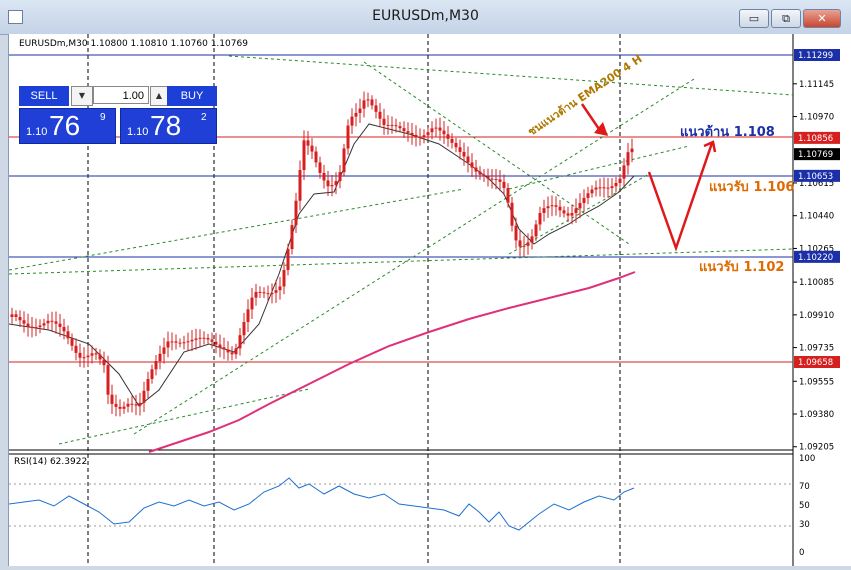  I want to click on sell-price-box: 1.10 76 9, so click(67, 126).